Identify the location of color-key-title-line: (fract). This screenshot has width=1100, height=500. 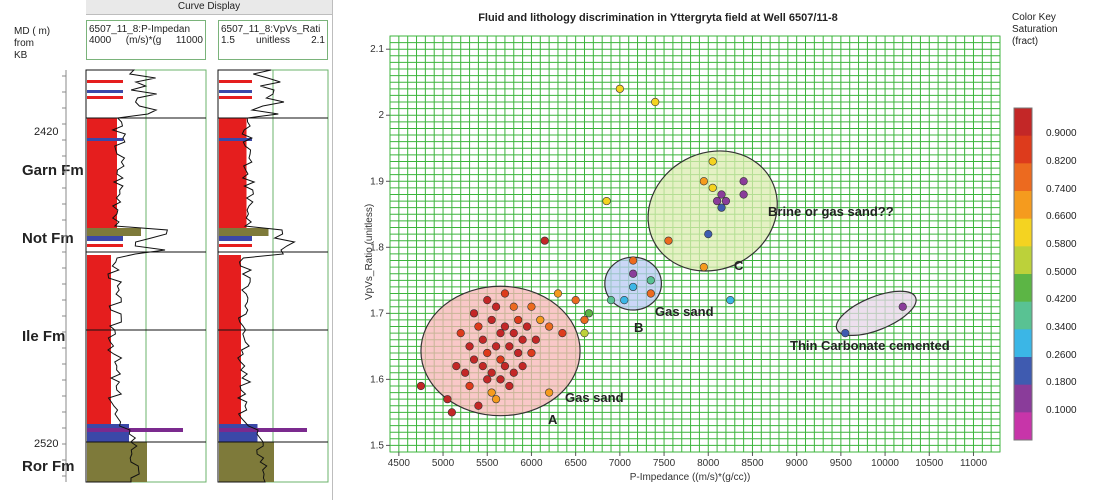
(1025, 41).